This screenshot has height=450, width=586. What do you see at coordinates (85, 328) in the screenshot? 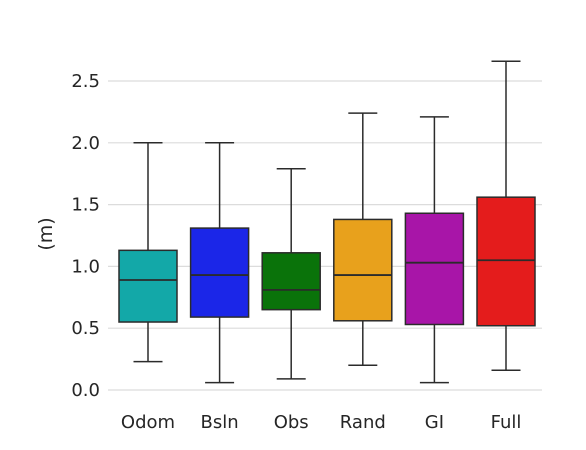
I see `y-tick-label: 0.5` at bounding box center [85, 328].